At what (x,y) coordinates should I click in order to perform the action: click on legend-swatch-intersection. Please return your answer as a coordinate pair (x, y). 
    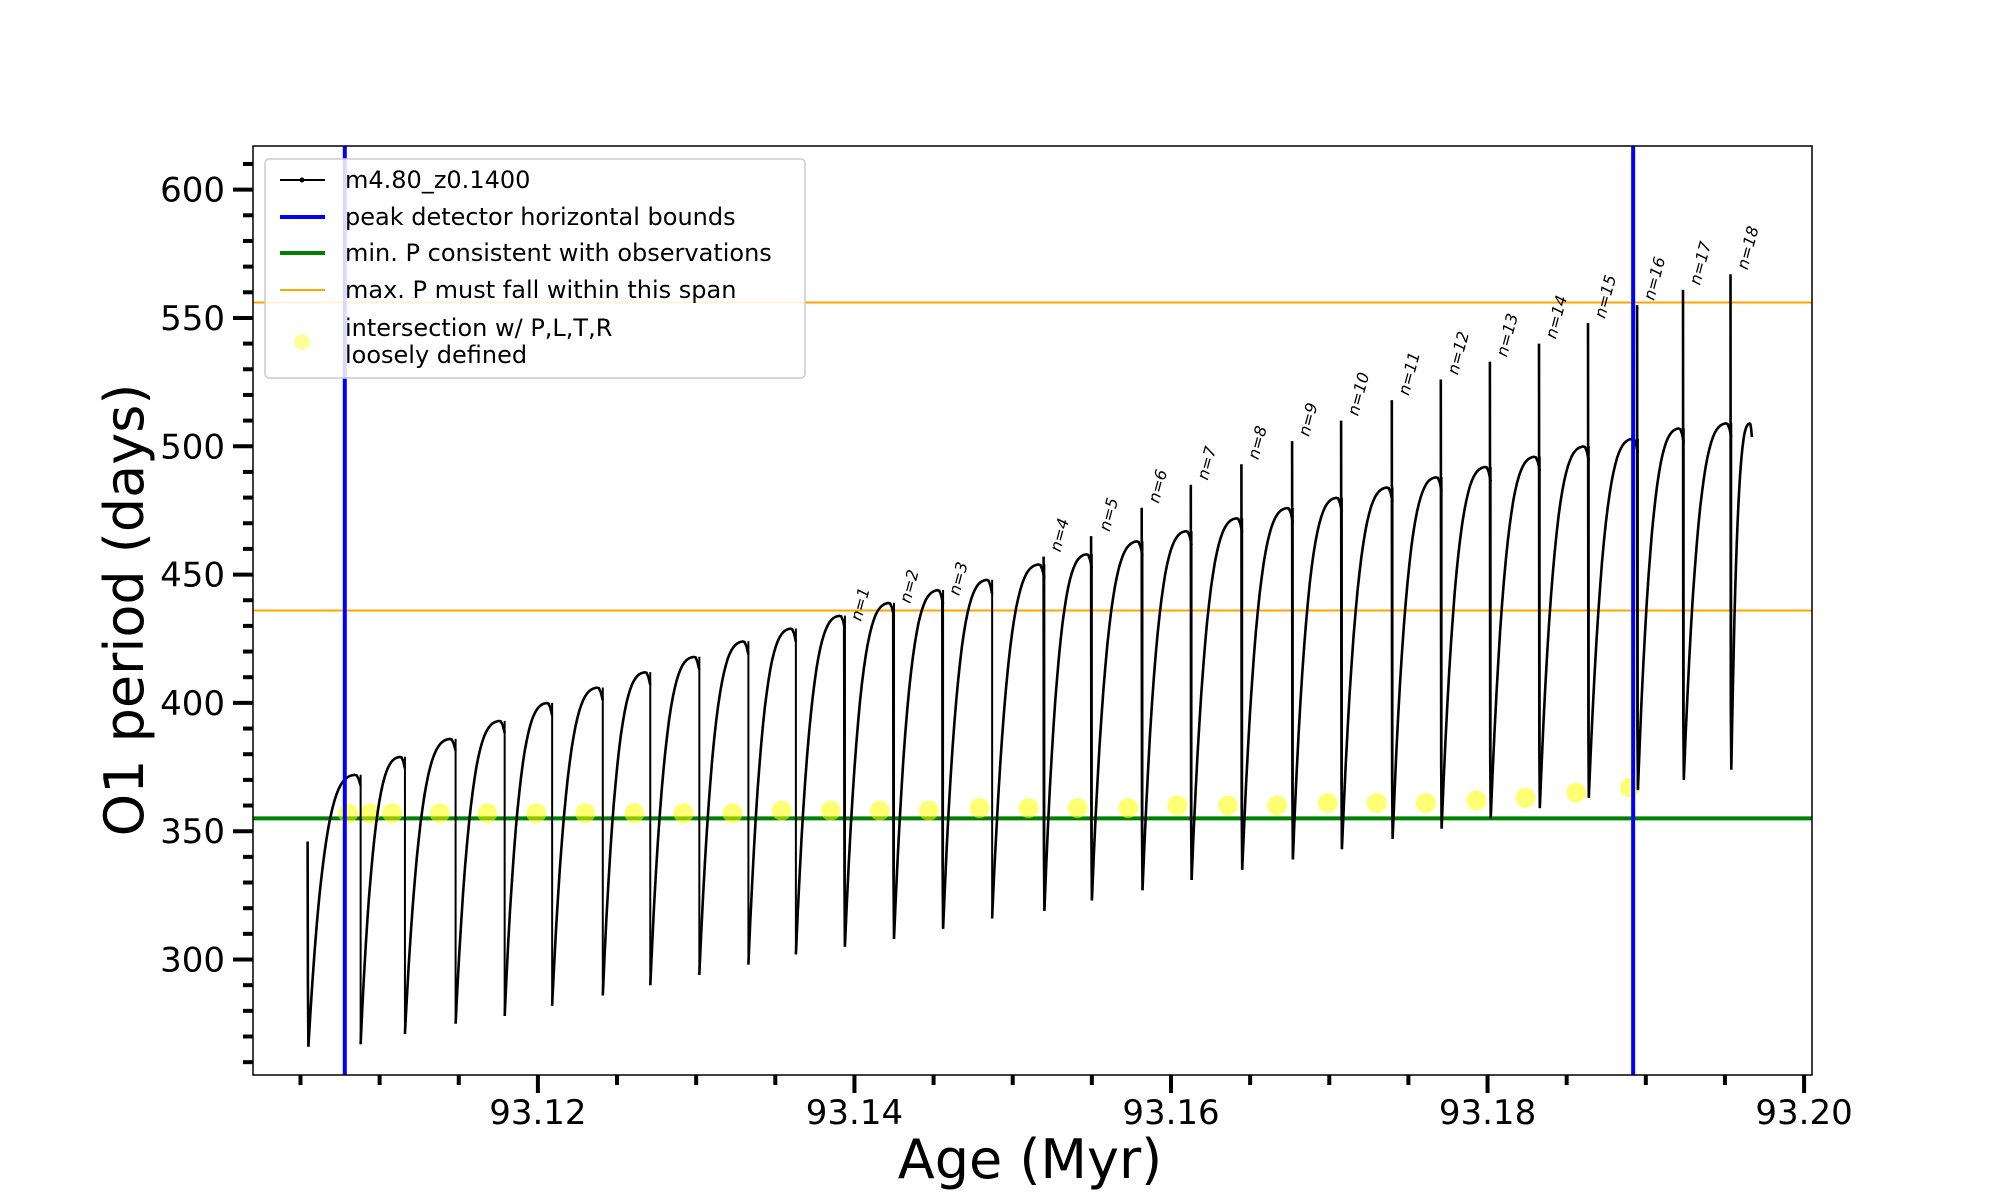
    Looking at the image, I should click on (302, 342).